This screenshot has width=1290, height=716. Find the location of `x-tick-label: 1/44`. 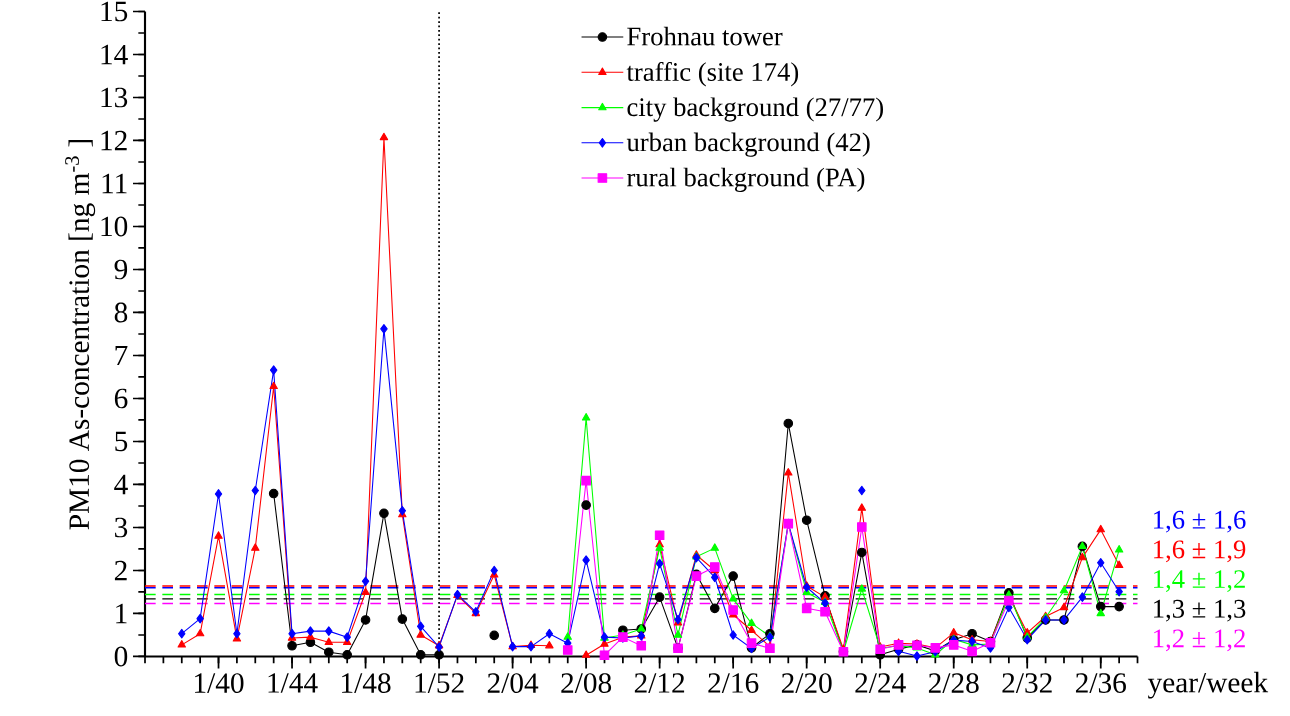

x-tick-label: 1/44 is located at coordinates (293, 683).